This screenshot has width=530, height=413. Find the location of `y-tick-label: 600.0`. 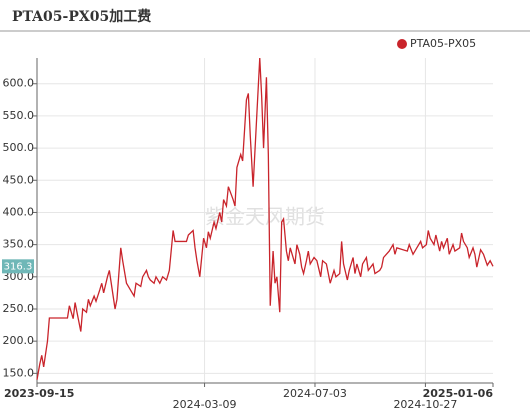

y-tick-label: 600.0 is located at coordinates (19, 83).